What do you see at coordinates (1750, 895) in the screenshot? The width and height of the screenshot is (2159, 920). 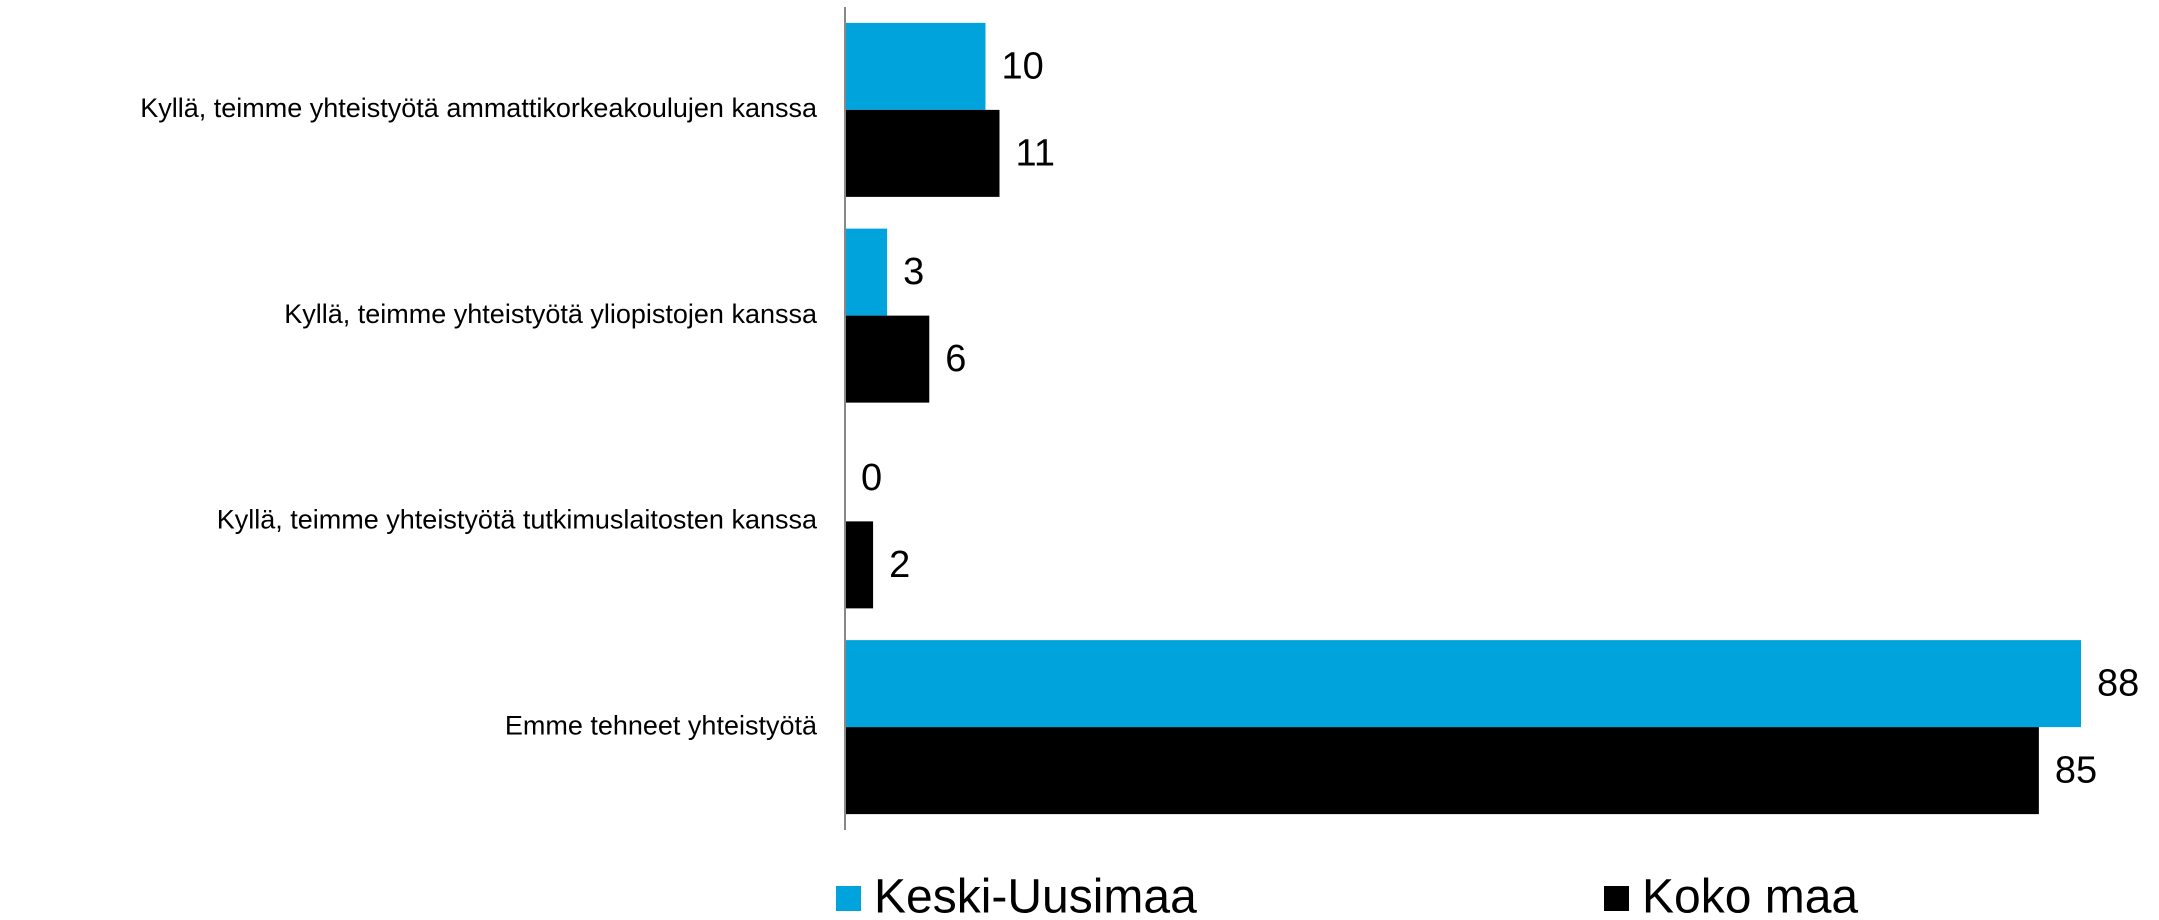 I see `legend-label: Koko maa` at bounding box center [1750, 895].